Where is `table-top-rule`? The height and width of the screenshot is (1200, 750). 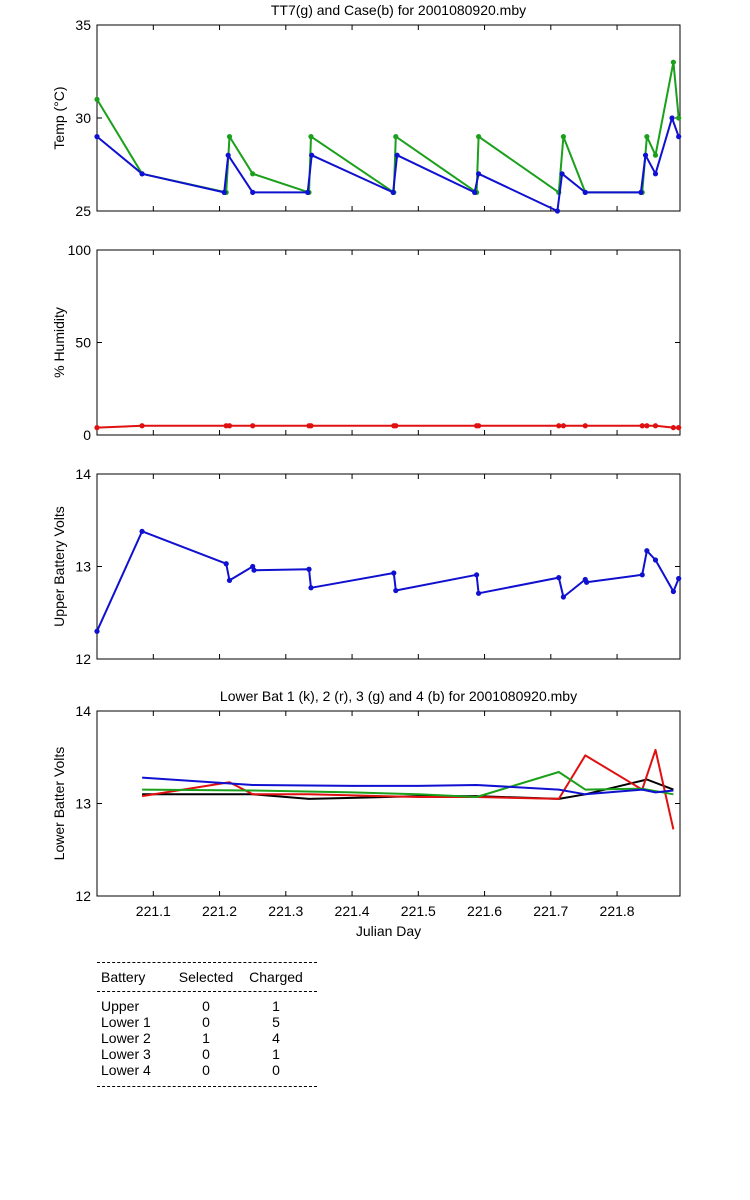
table-top-rule is located at coordinates (207, 962).